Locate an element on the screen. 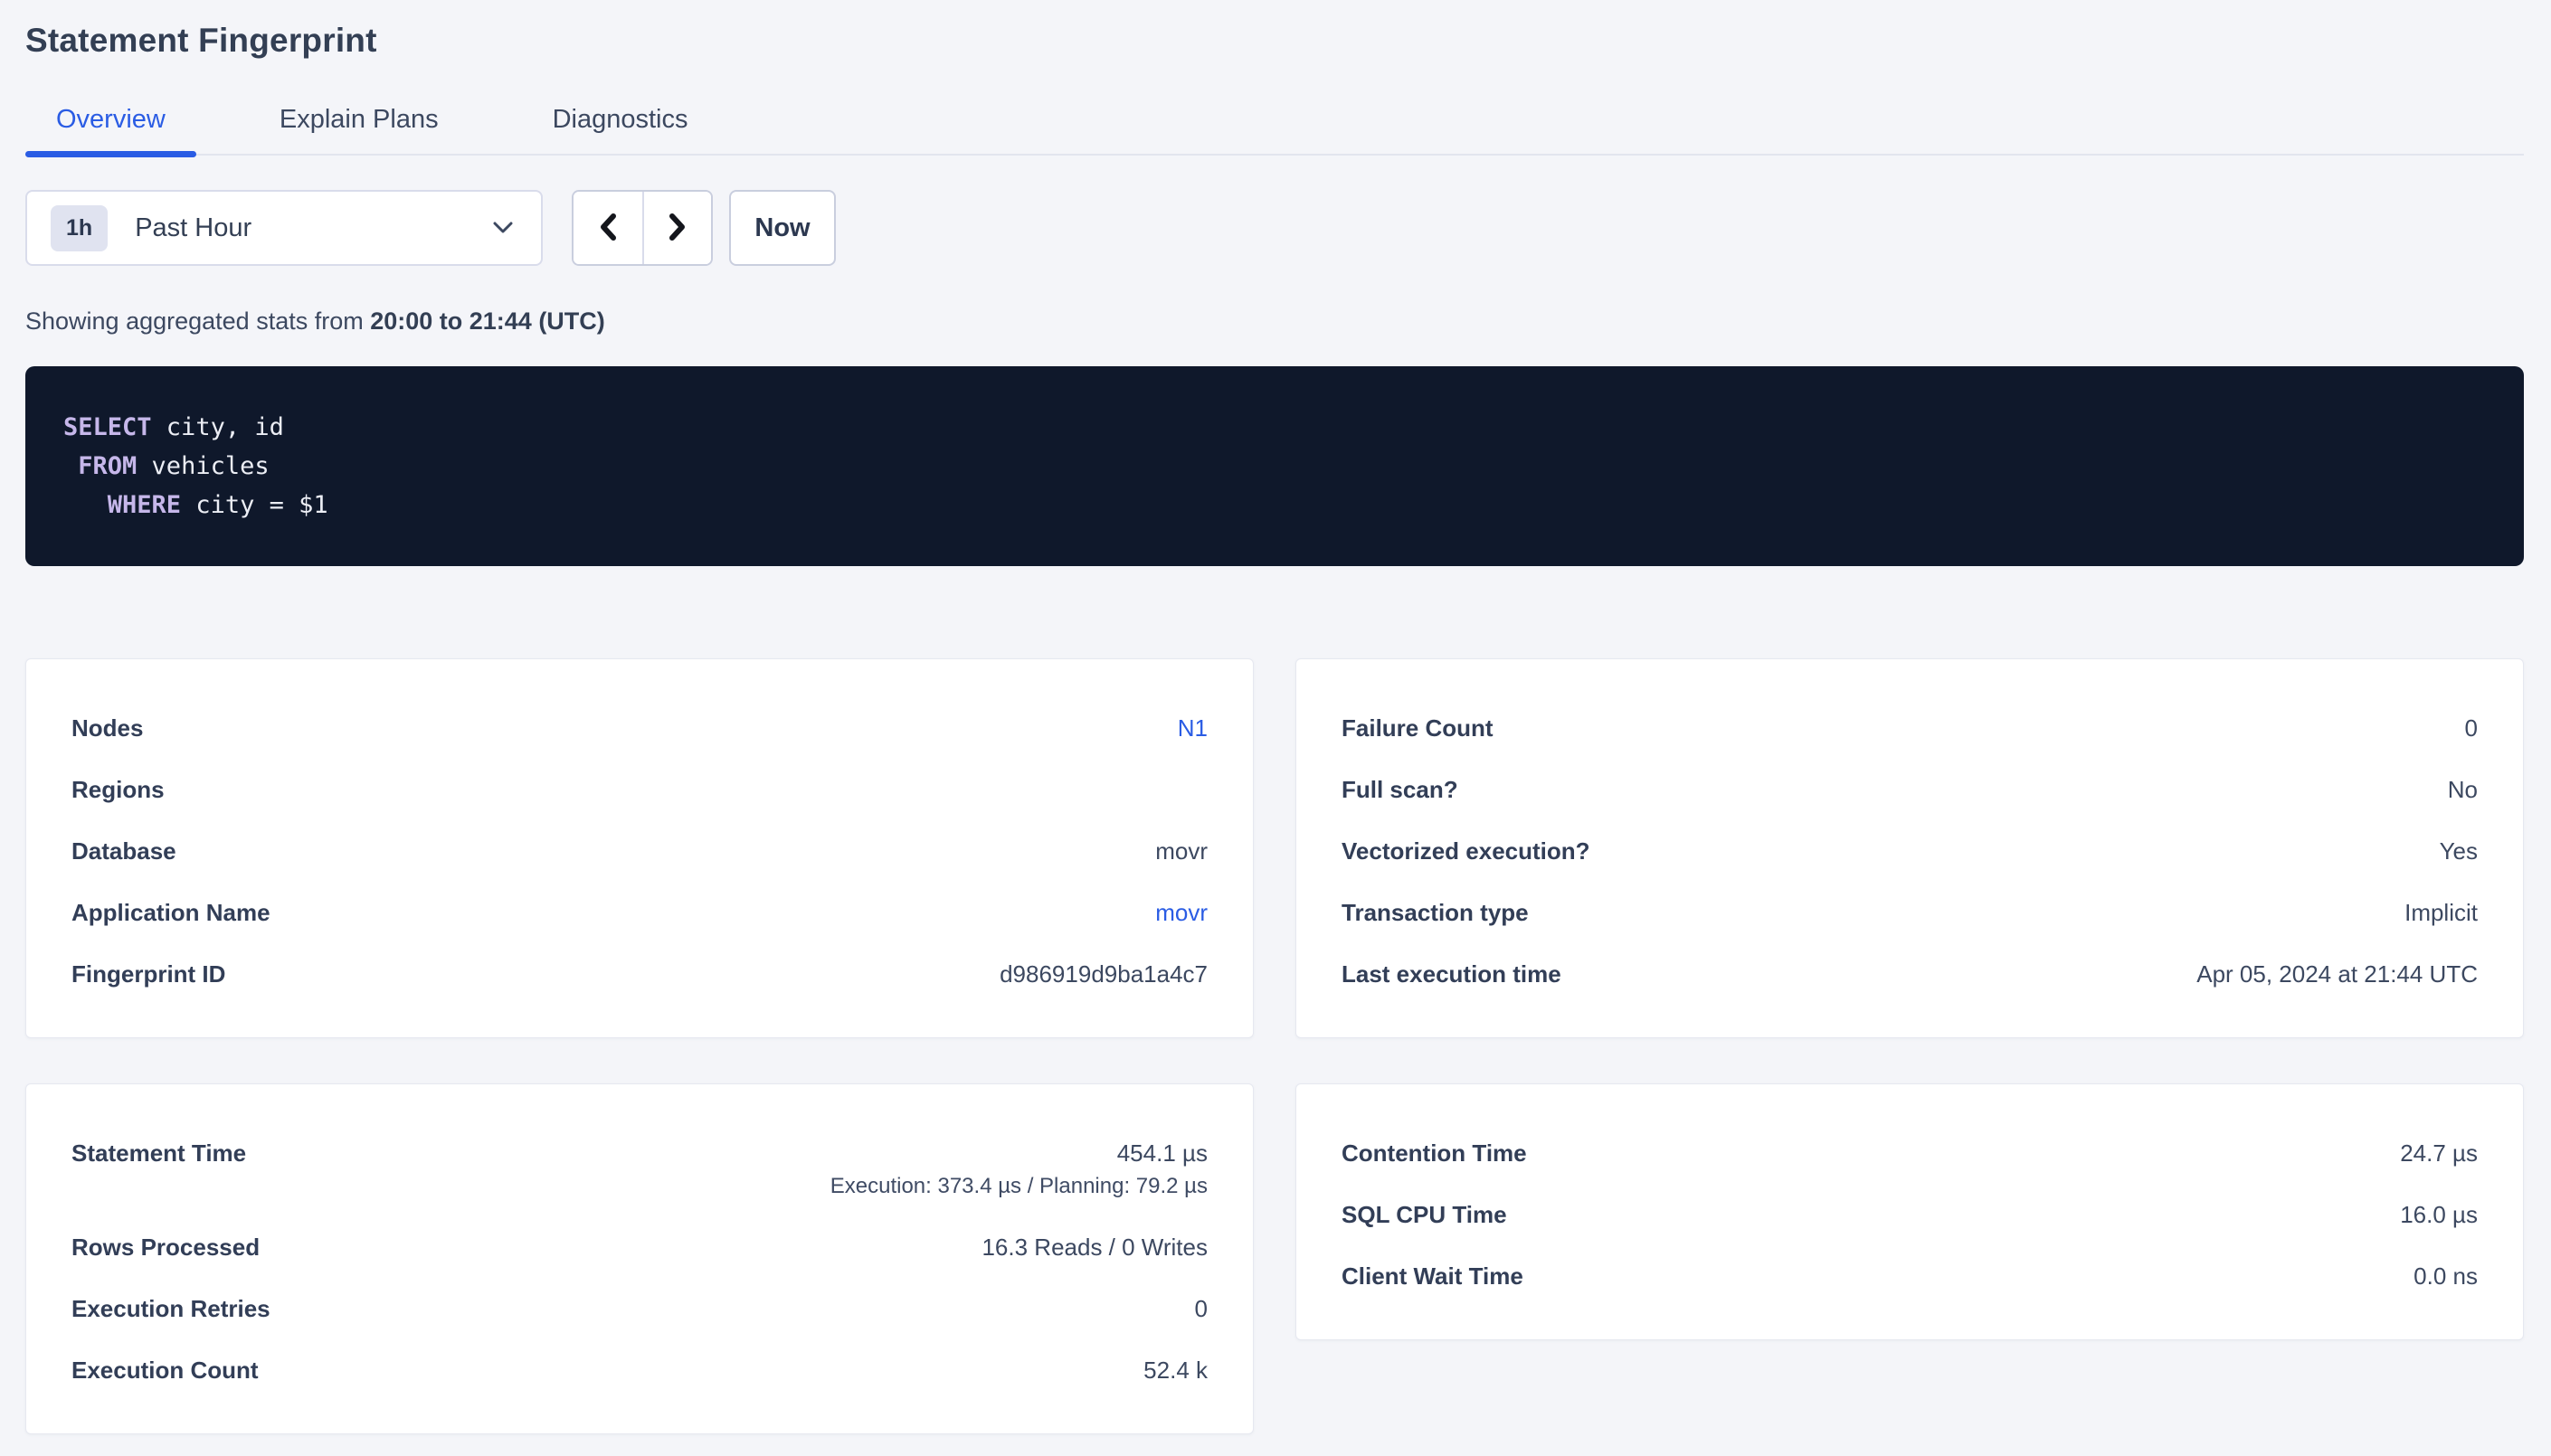  row-value: movr is located at coordinates (1181, 851).